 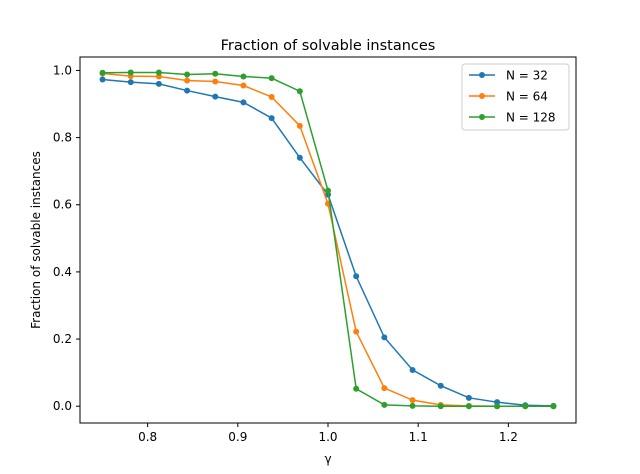 I want to click on x-tick-label: 1.1, so click(x=418, y=437).